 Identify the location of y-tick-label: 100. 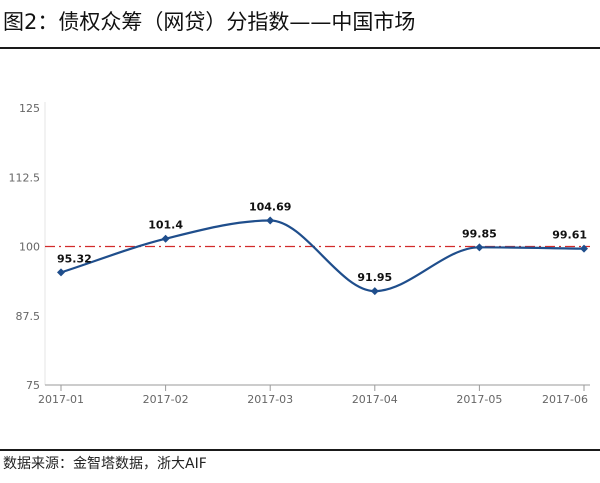
(29, 247).